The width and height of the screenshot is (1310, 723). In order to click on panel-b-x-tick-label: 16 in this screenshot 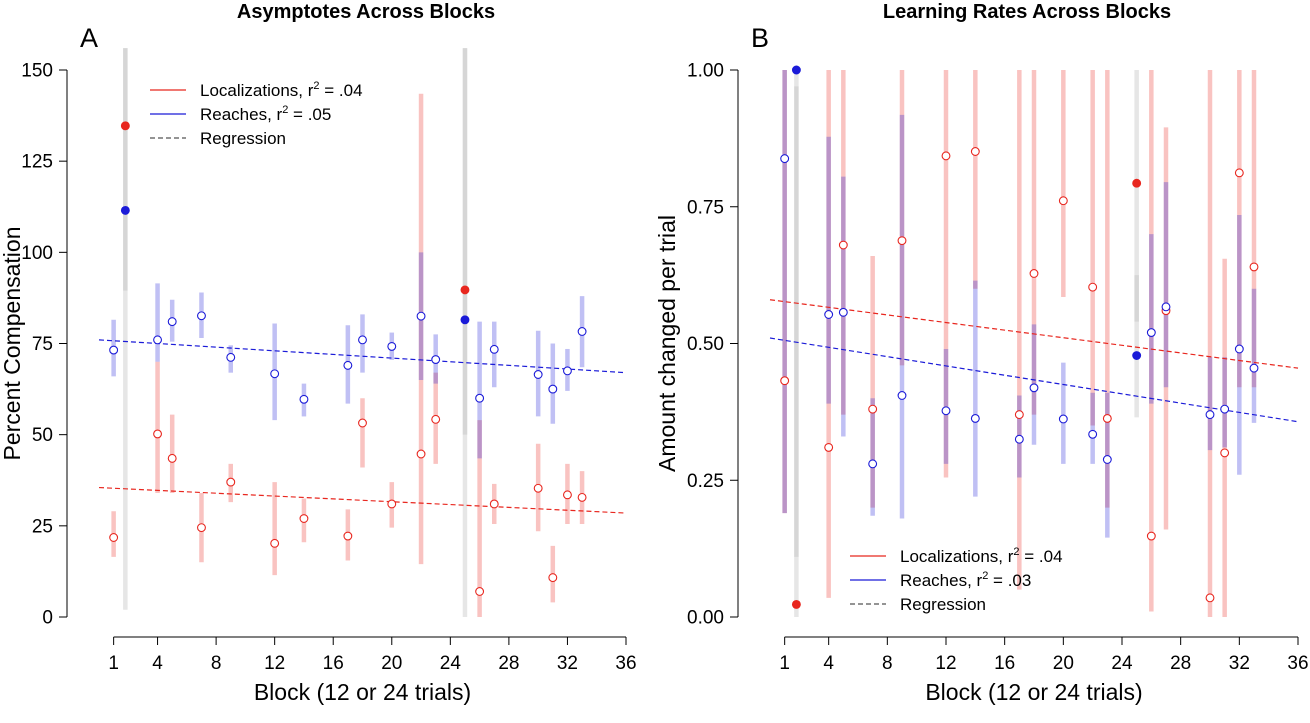, I will do `click(1004, 663)`.